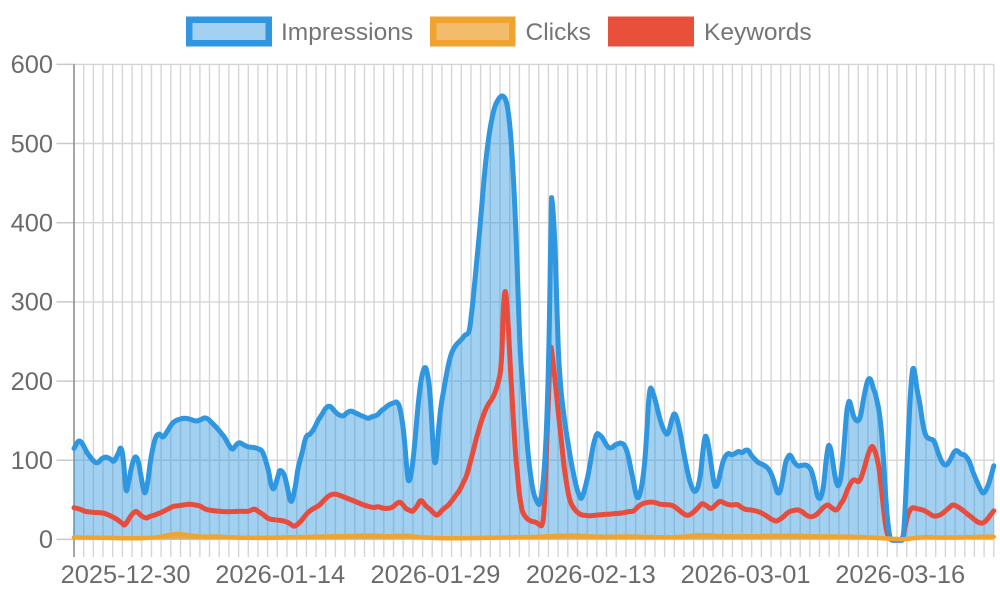 This screenshot has height=600, width=1000. I want to click on svg-text: Impressions, so click(347, 32).